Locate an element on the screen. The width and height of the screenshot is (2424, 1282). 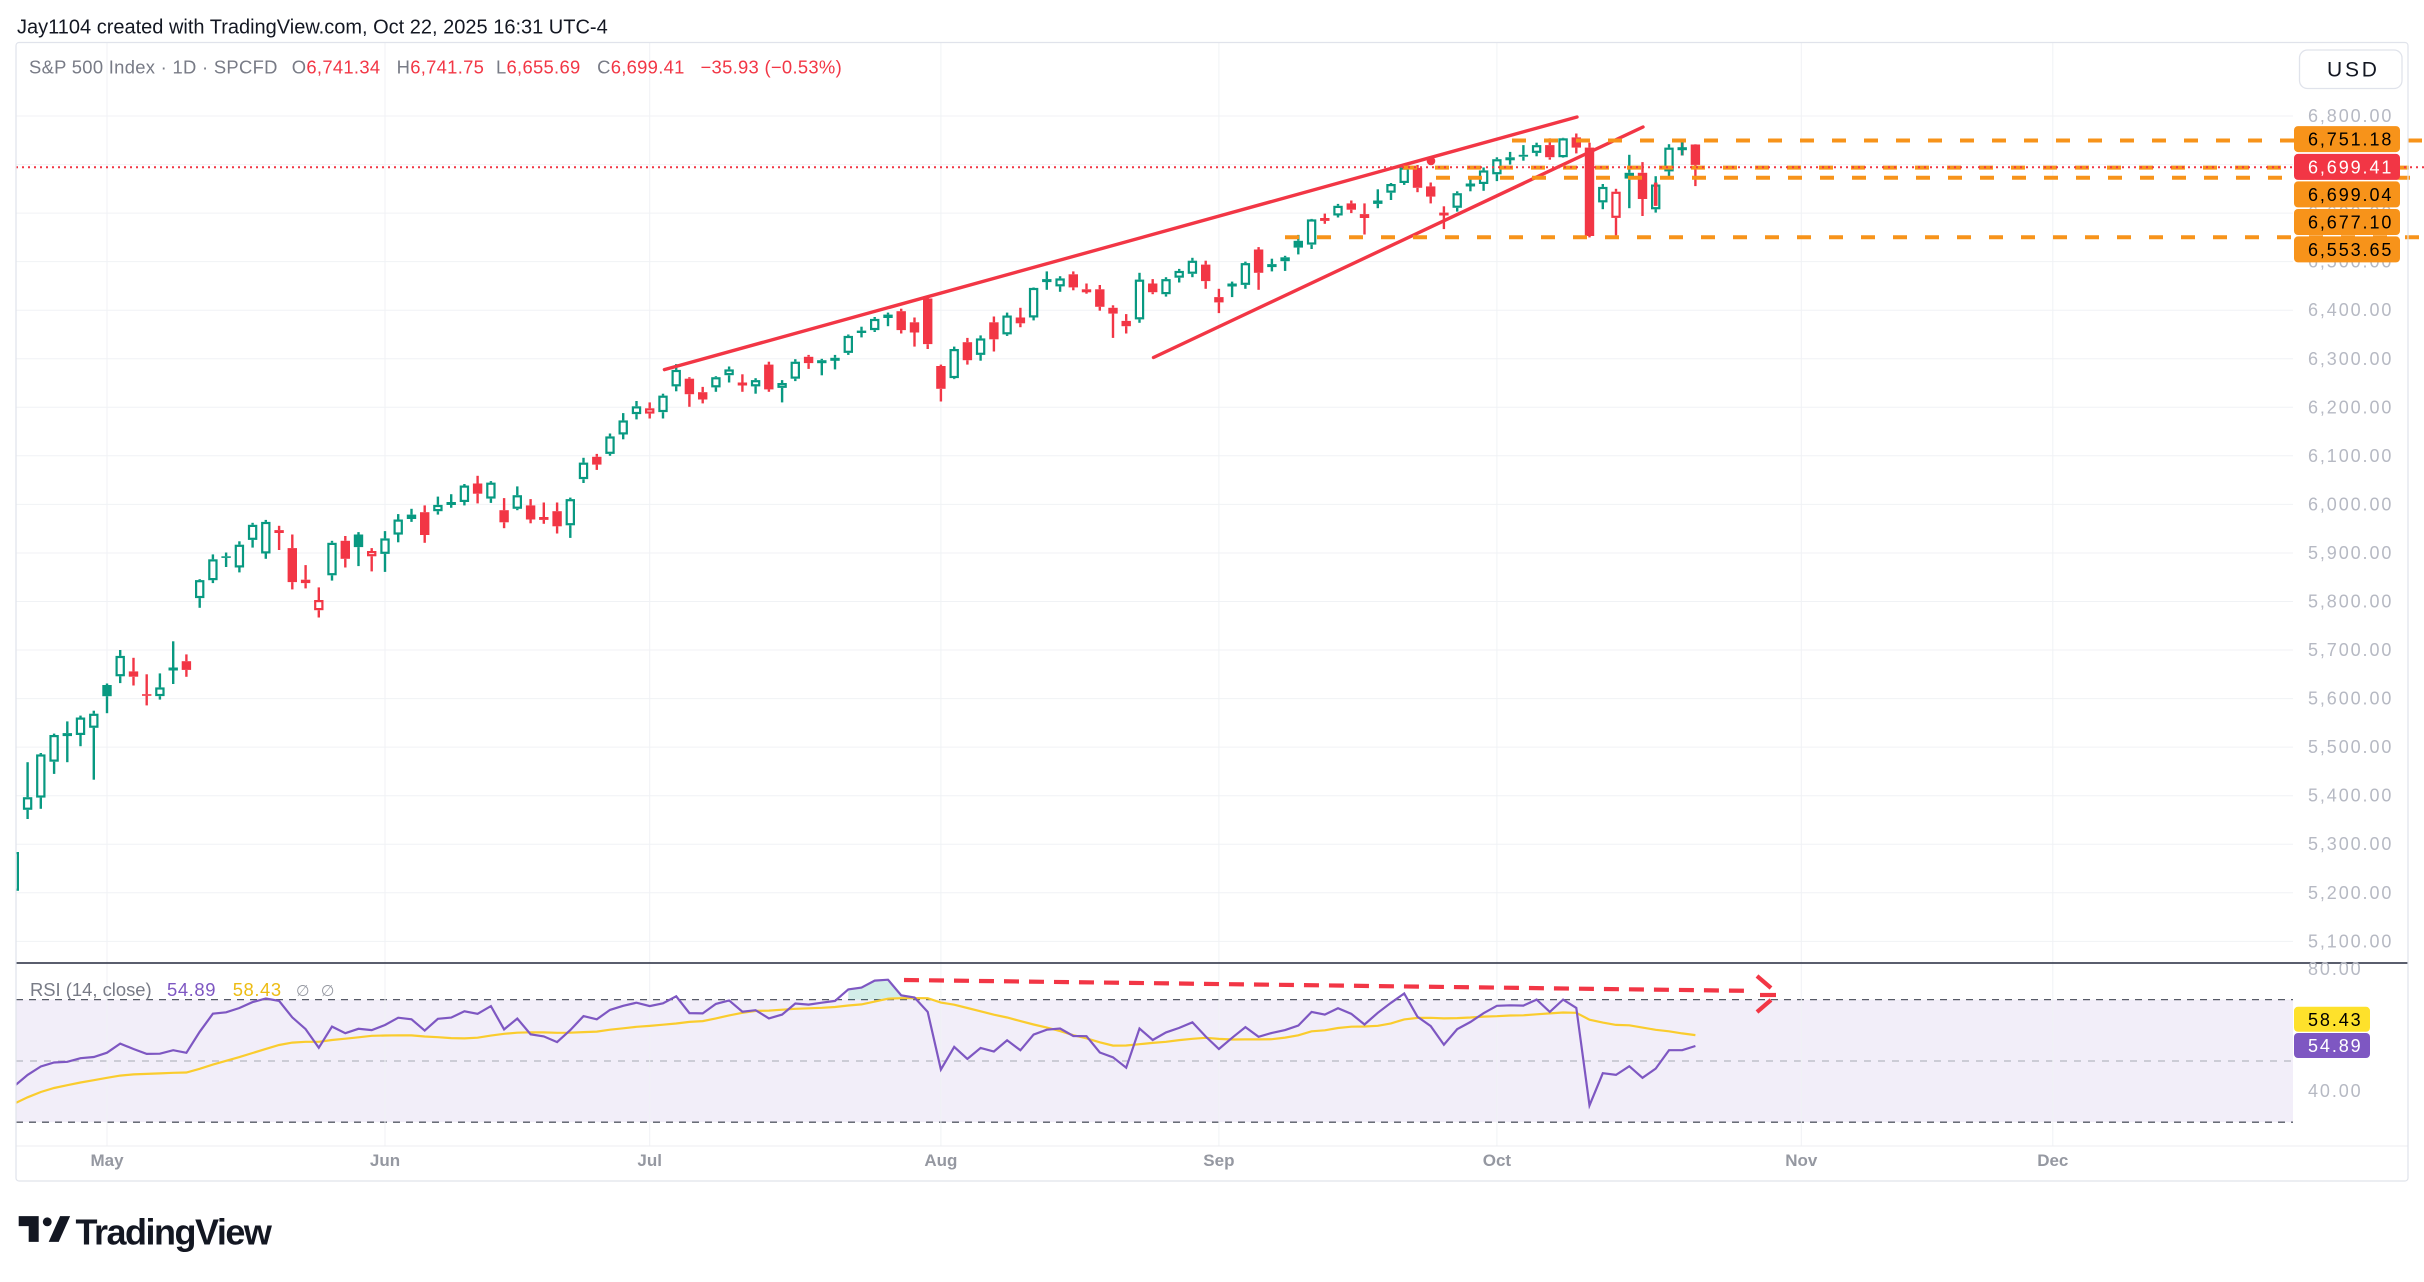
svg-text: 6,800.00 is located at coordinates (2350, 116).